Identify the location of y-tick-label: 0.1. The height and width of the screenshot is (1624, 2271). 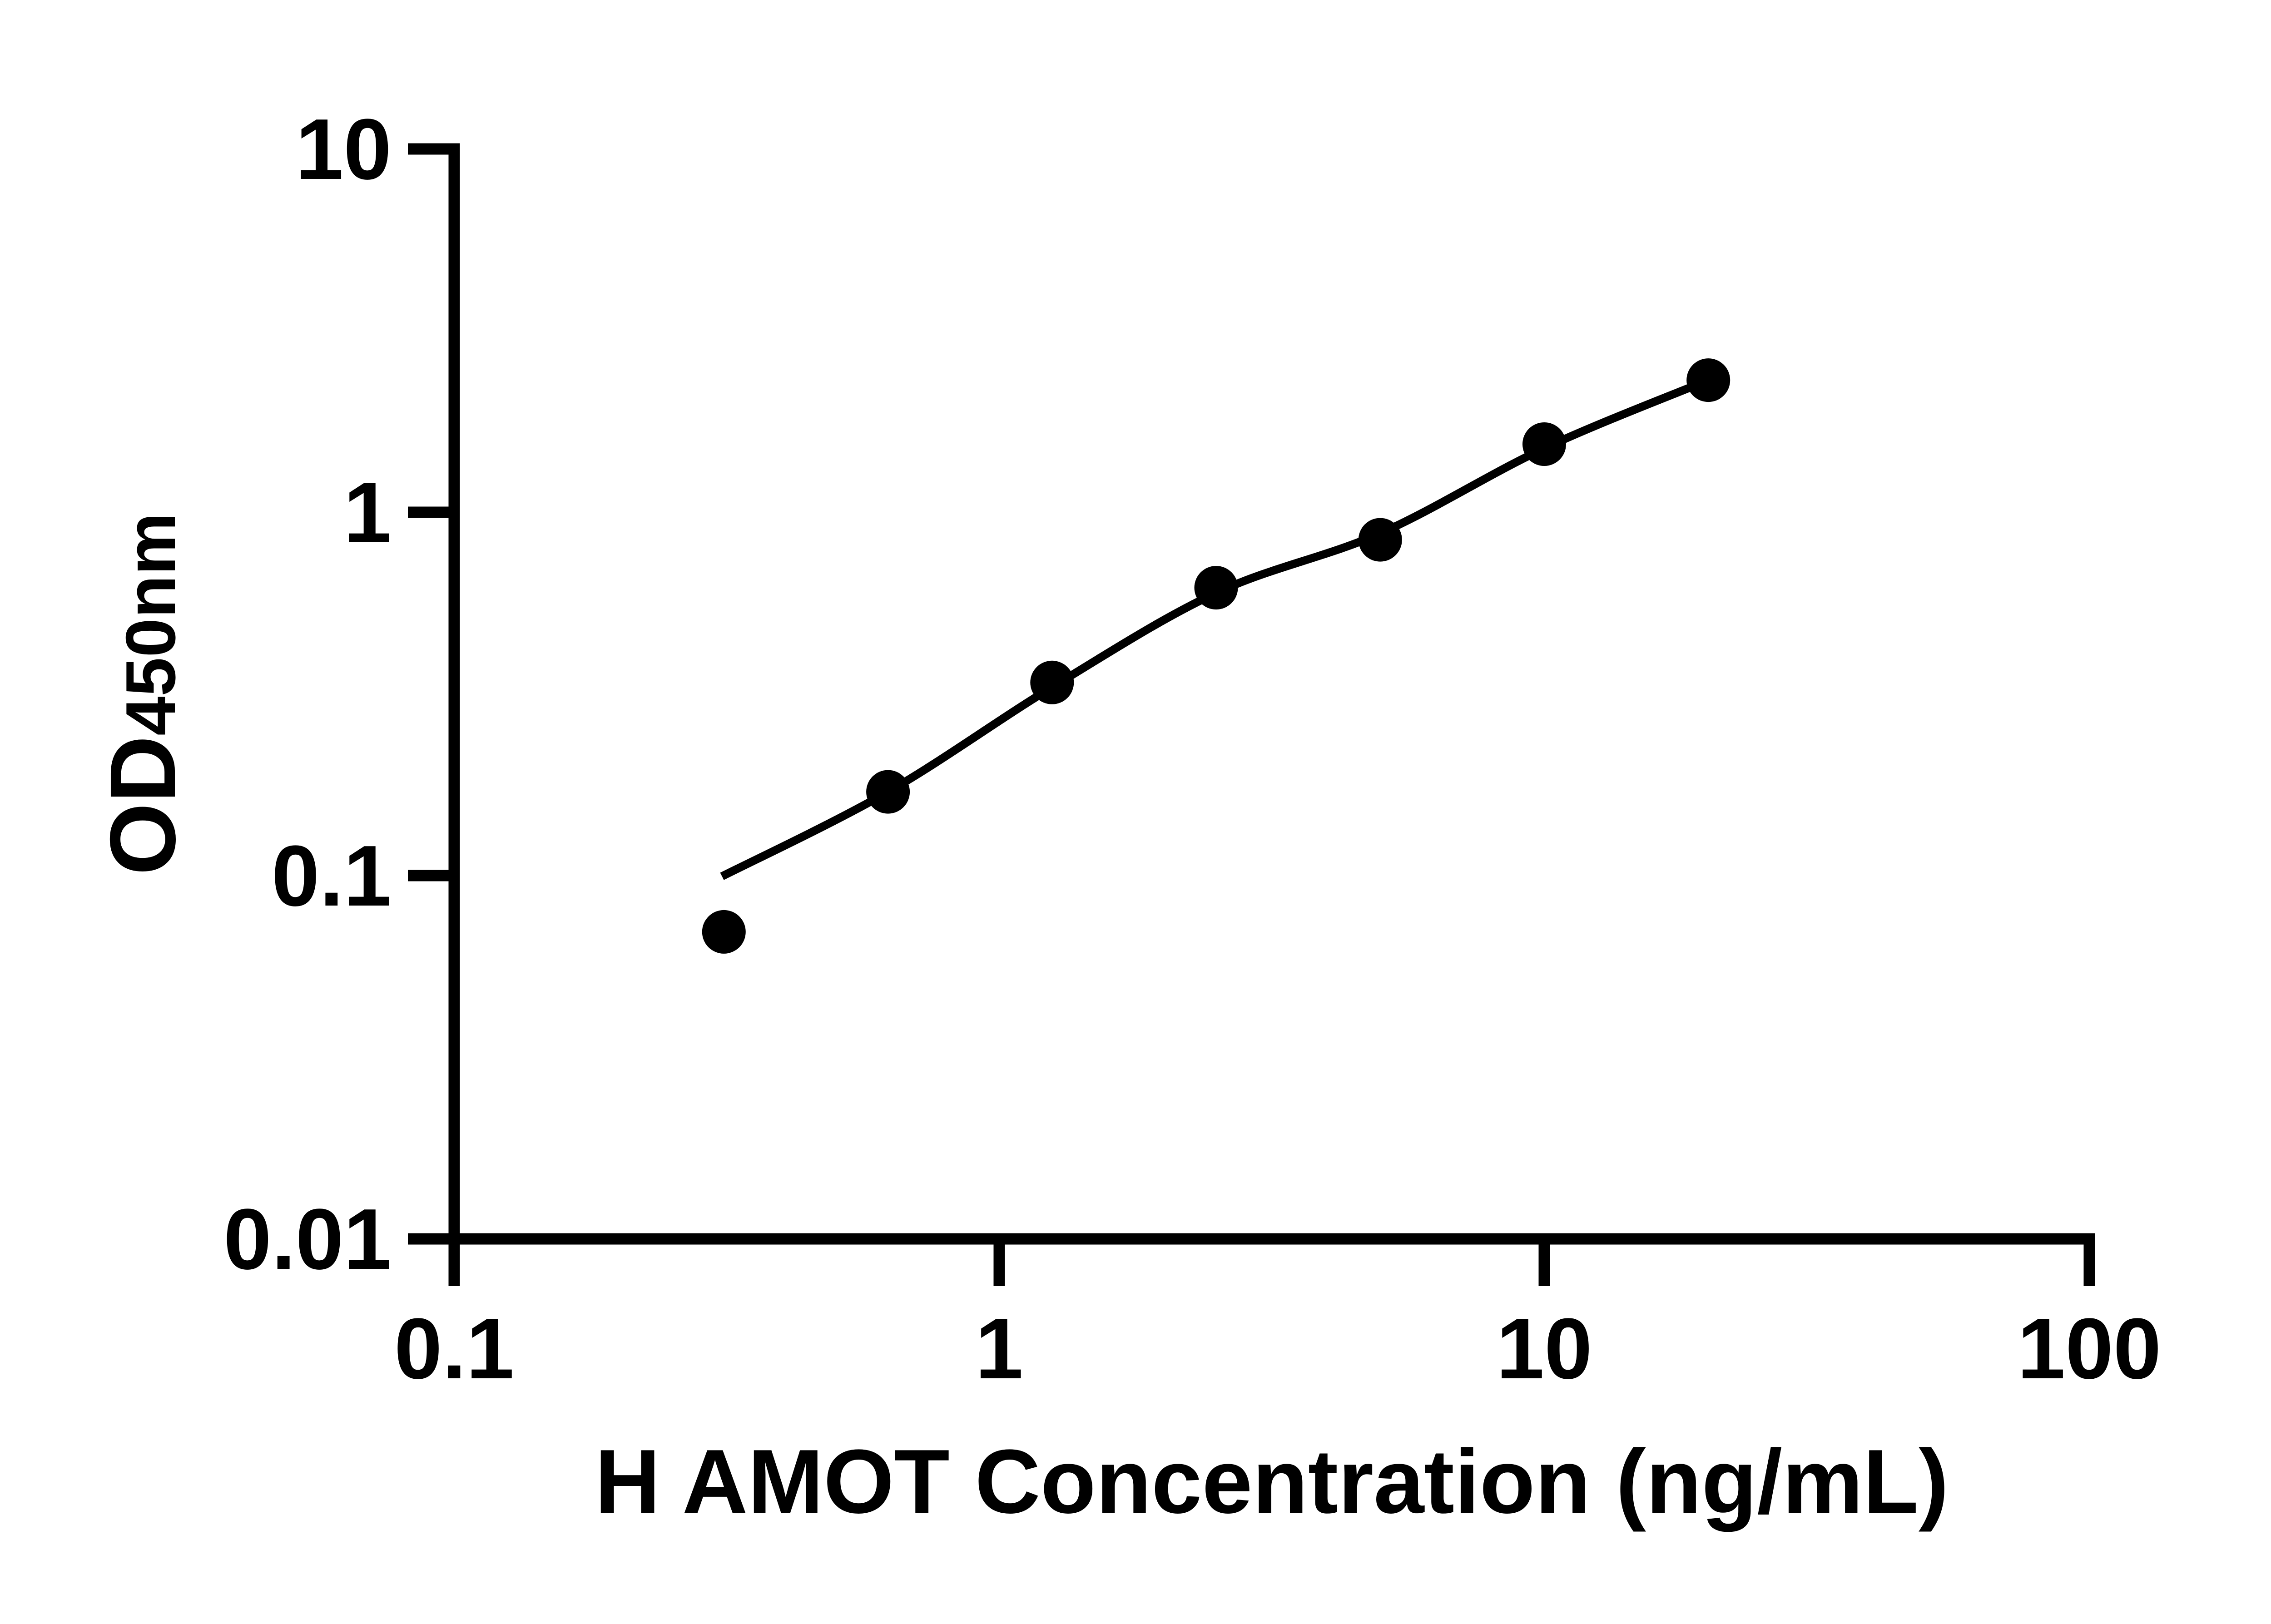
(332, 876).